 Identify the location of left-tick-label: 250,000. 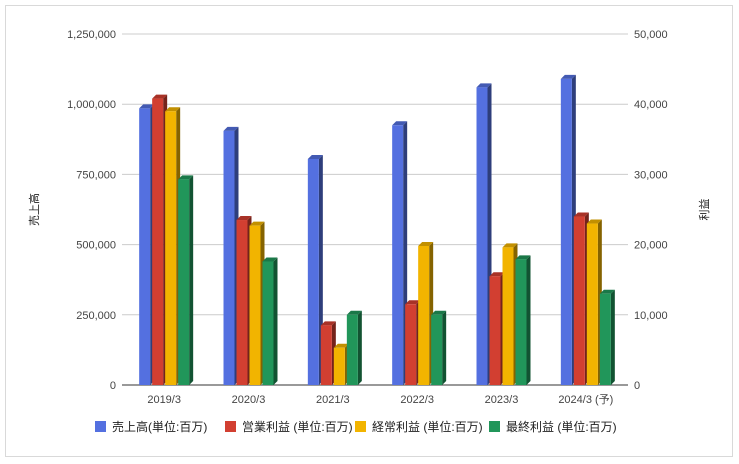
(96, 316).